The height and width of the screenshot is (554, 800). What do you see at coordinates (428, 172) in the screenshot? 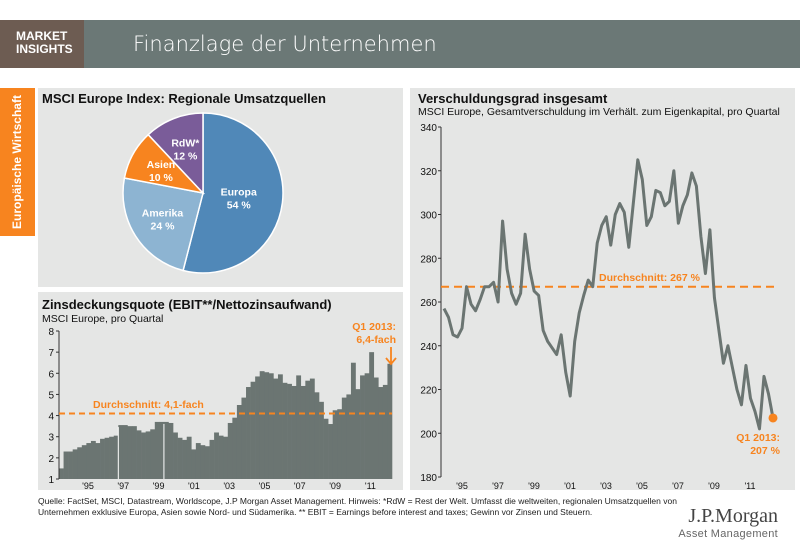
I see `line-y-tick: 320` at bounding box center [428, 172].